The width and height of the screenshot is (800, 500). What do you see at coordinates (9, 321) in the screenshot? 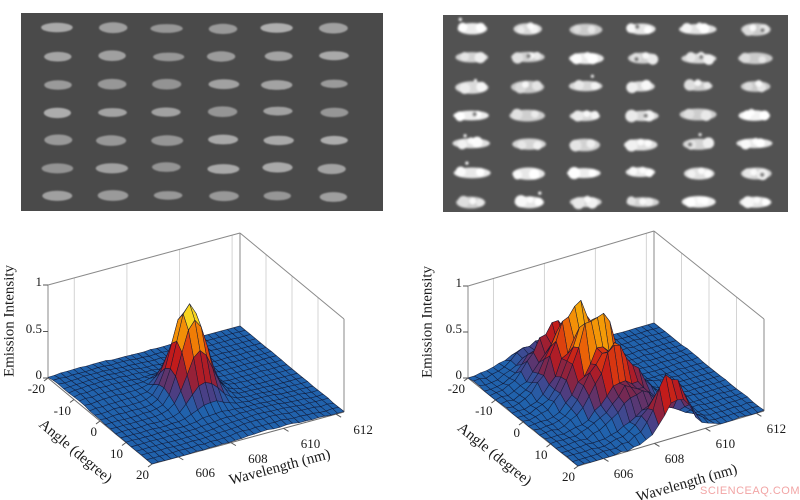
I see `z-axis-label-left: Emission Intensity` at bounding box center [9, 321].